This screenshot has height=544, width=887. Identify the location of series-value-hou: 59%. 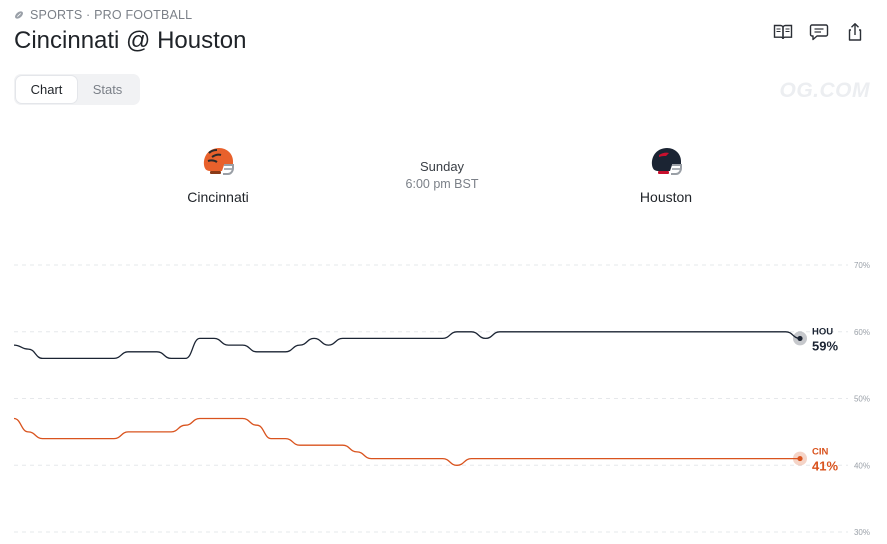
(825, 345).